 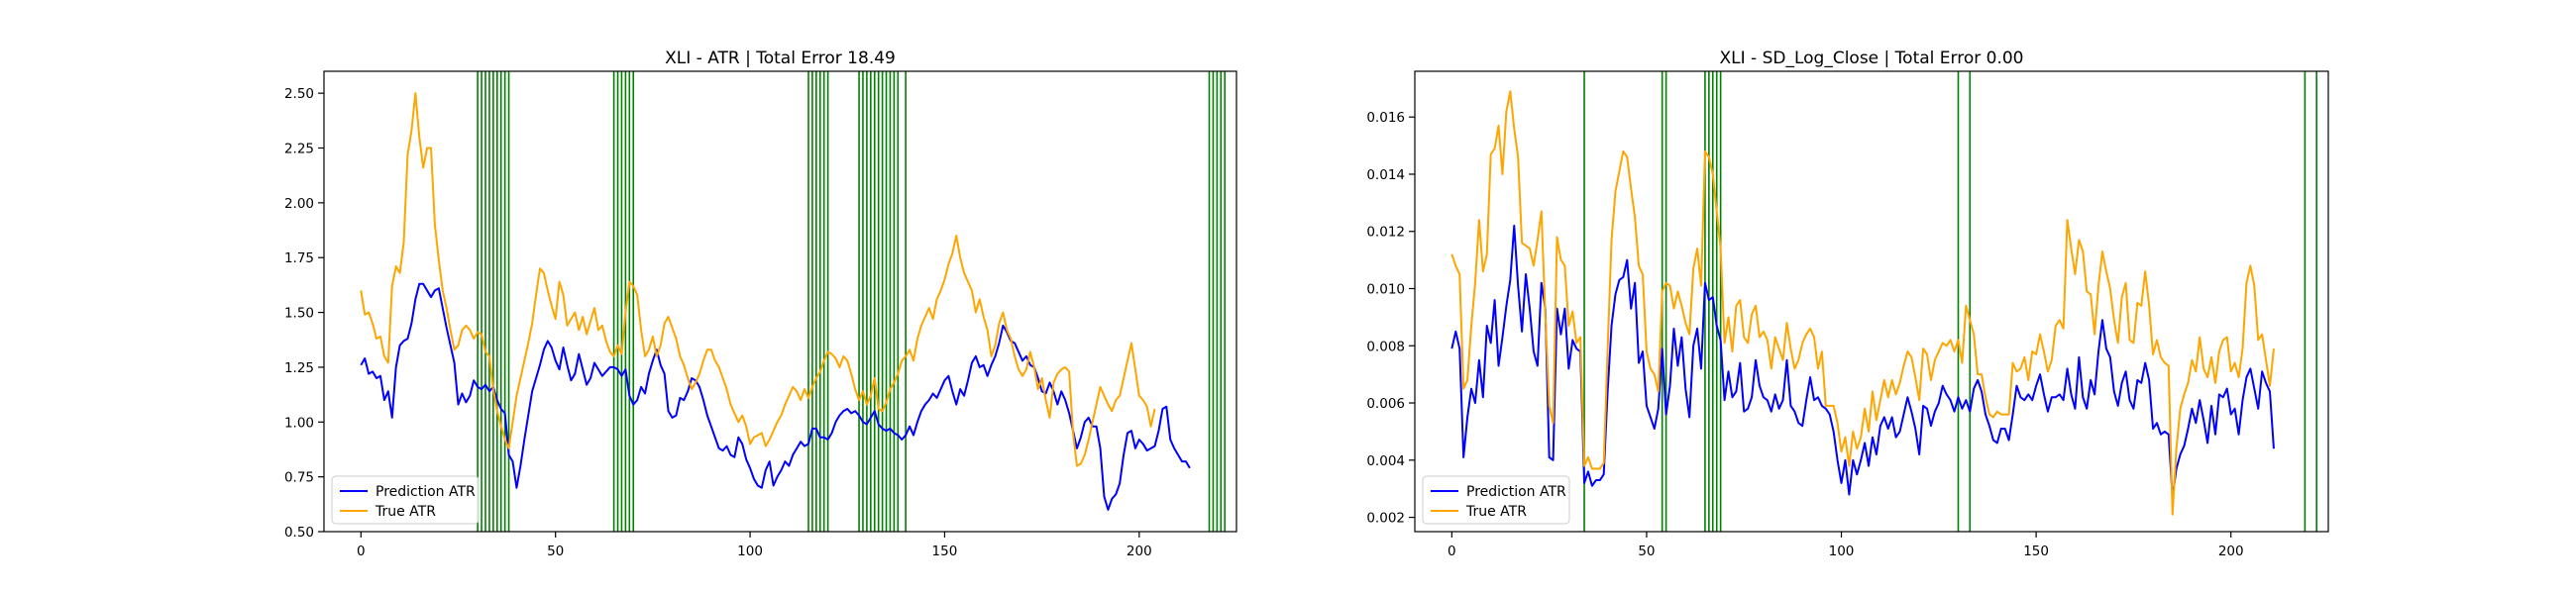 I want to click on y-tick-label: 1.50, so click(x=299, y=314).